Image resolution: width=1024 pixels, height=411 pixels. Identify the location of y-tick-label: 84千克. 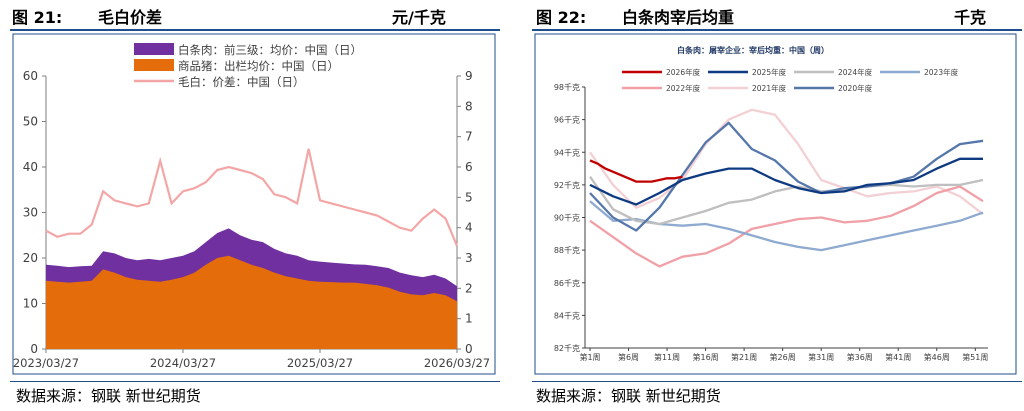
(567, 315).